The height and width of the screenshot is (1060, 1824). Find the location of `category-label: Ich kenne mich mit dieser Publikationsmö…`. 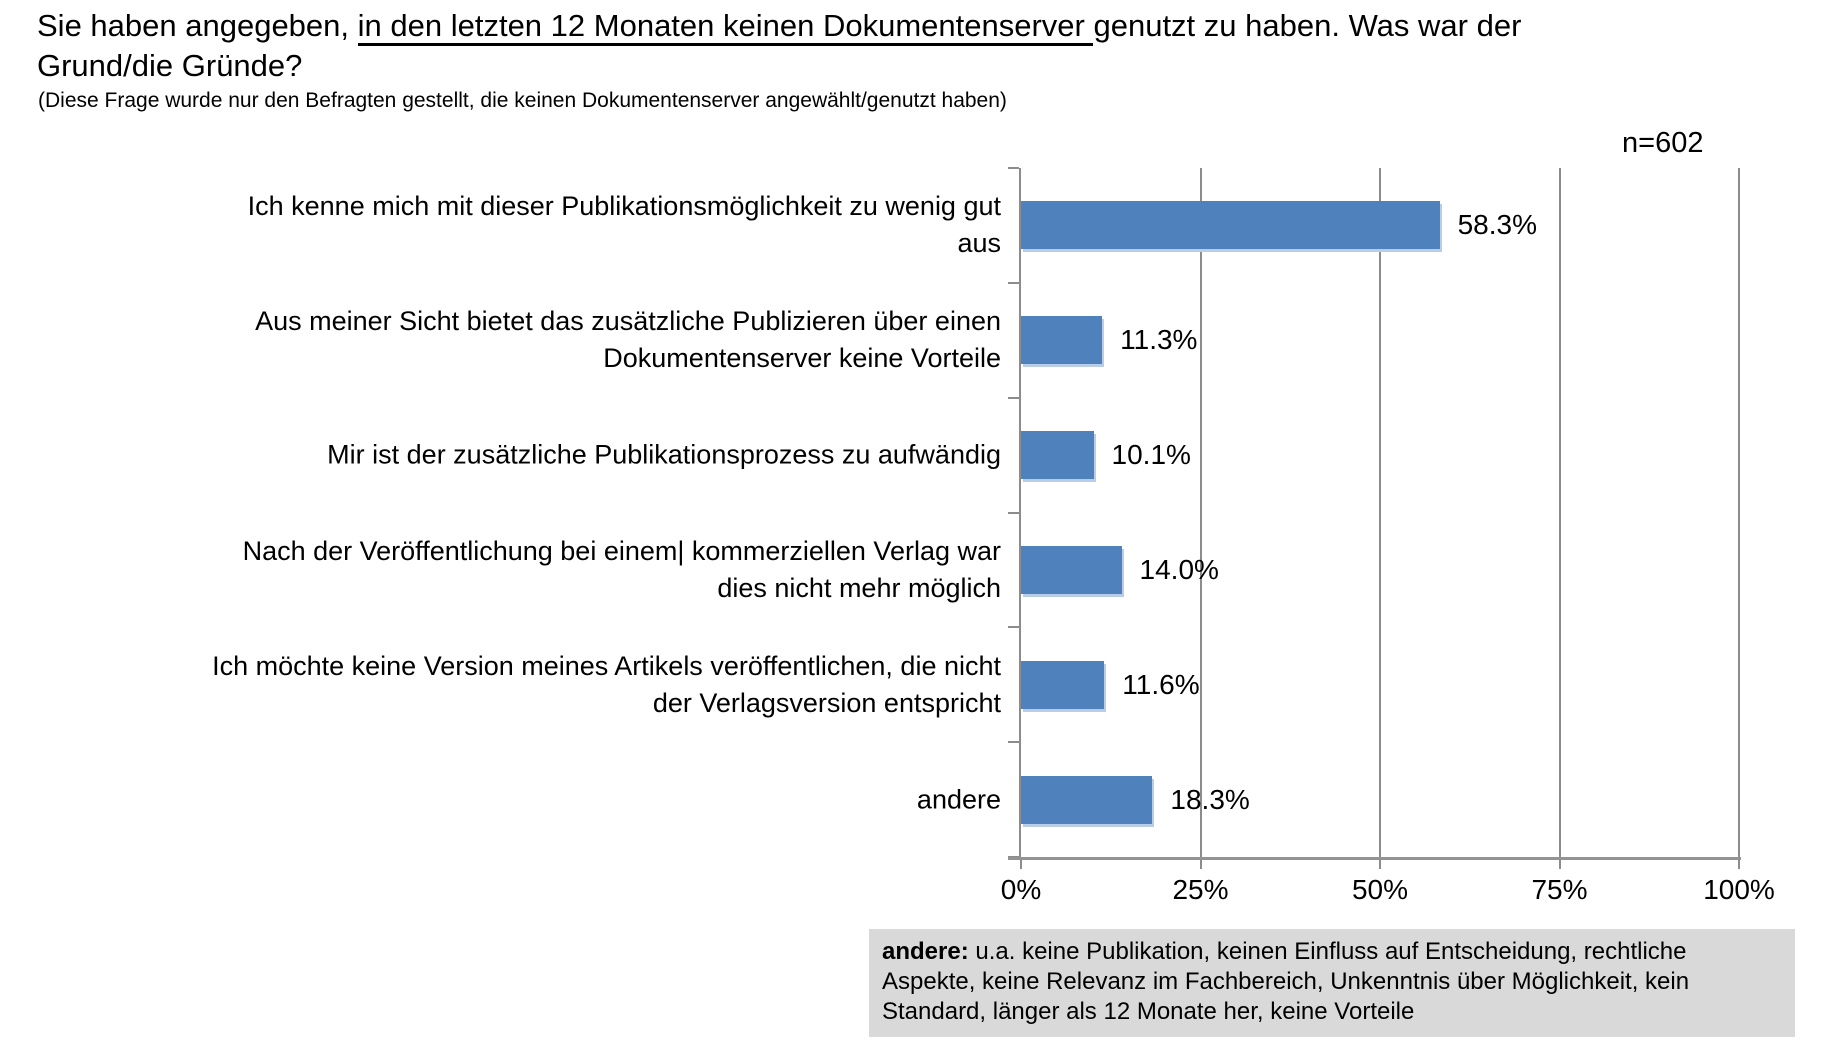

category-label: Ich kenne mich mit dieser Publikationsmö… is located at coordinates (515, 225).